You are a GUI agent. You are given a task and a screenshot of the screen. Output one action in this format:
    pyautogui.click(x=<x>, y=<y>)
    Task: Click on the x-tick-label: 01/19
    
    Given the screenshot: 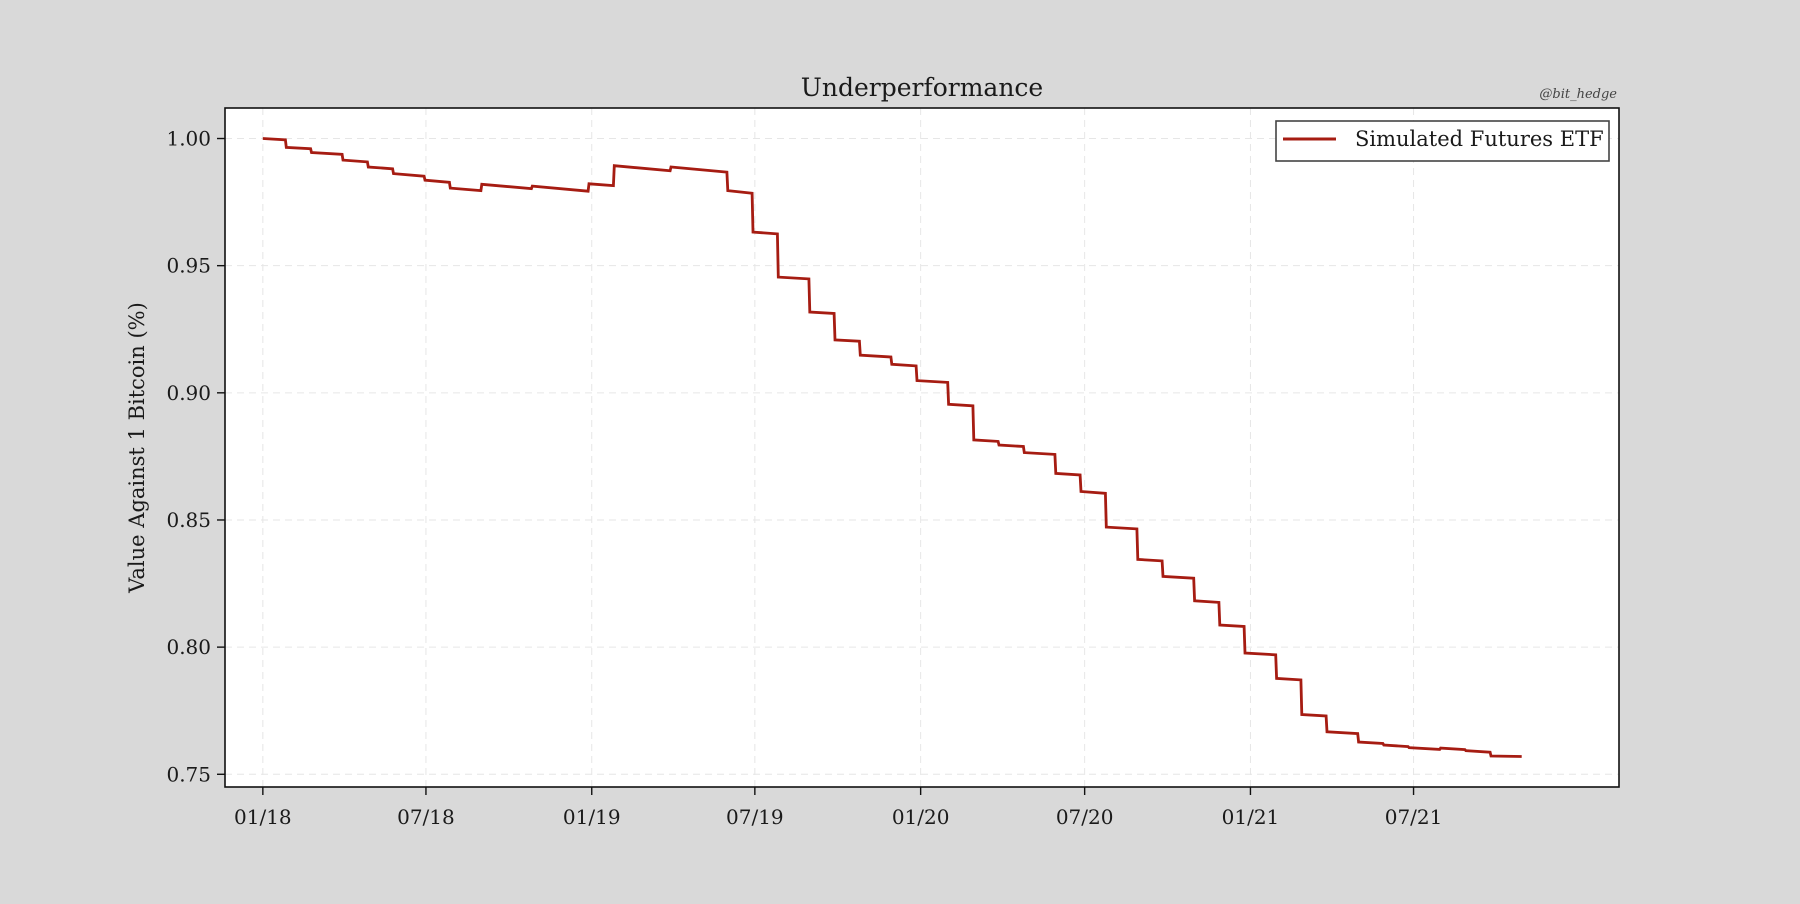 What is the action you would take?
    pyautogui.click(x=592, y=817)
    